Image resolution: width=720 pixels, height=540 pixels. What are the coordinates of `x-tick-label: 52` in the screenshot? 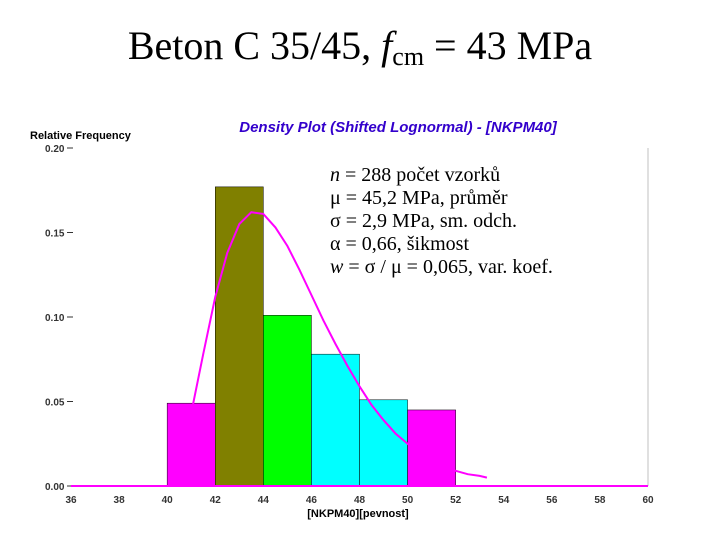 It's located at (456, 500).